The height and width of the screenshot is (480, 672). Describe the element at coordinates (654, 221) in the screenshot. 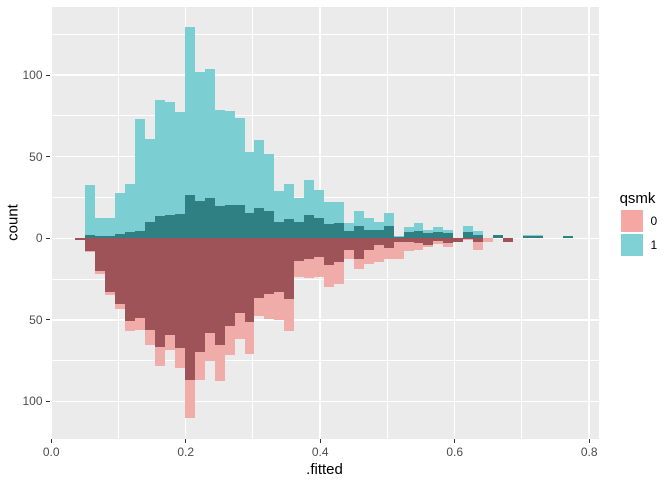

I see `legend-label-0: 0` at that location.